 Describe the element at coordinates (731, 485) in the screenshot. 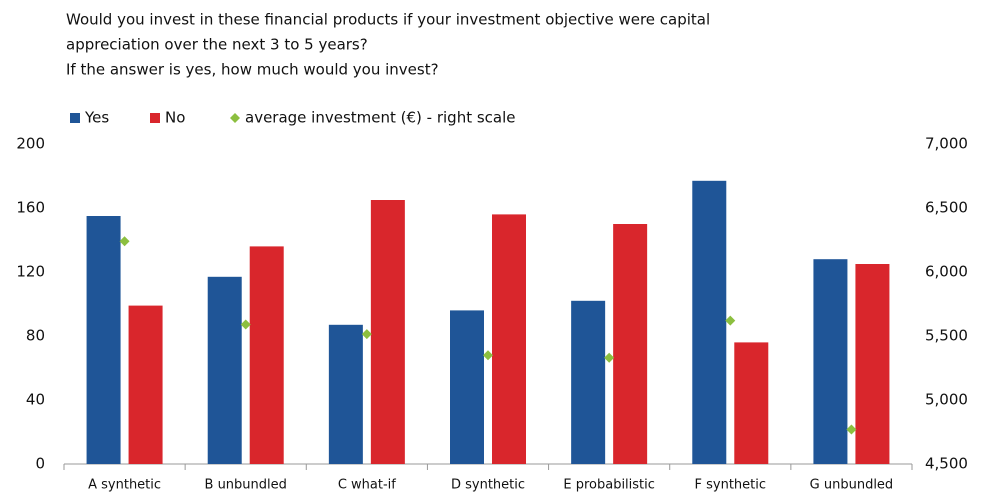

I see `x-tick-label: F synthetic` at that location.